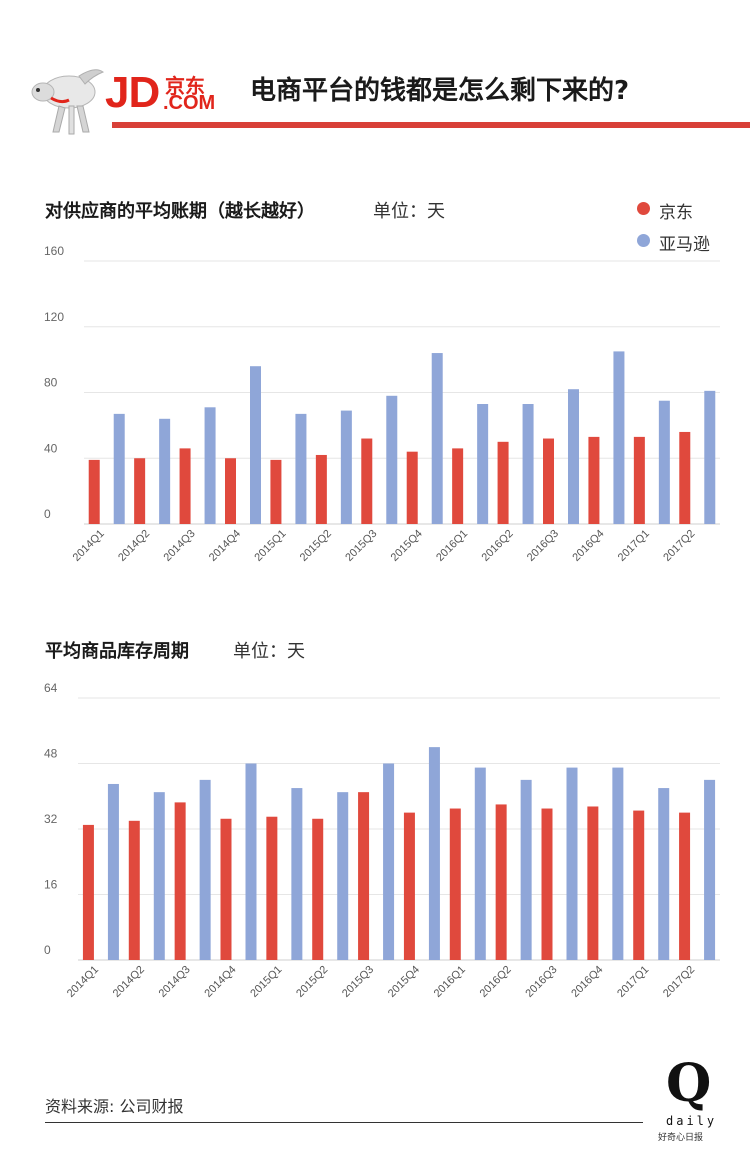 Image resolution: width=750 pixels, height=1175 pixels. I want to click on jd-dog-mascot-icon, so click(68, 102).